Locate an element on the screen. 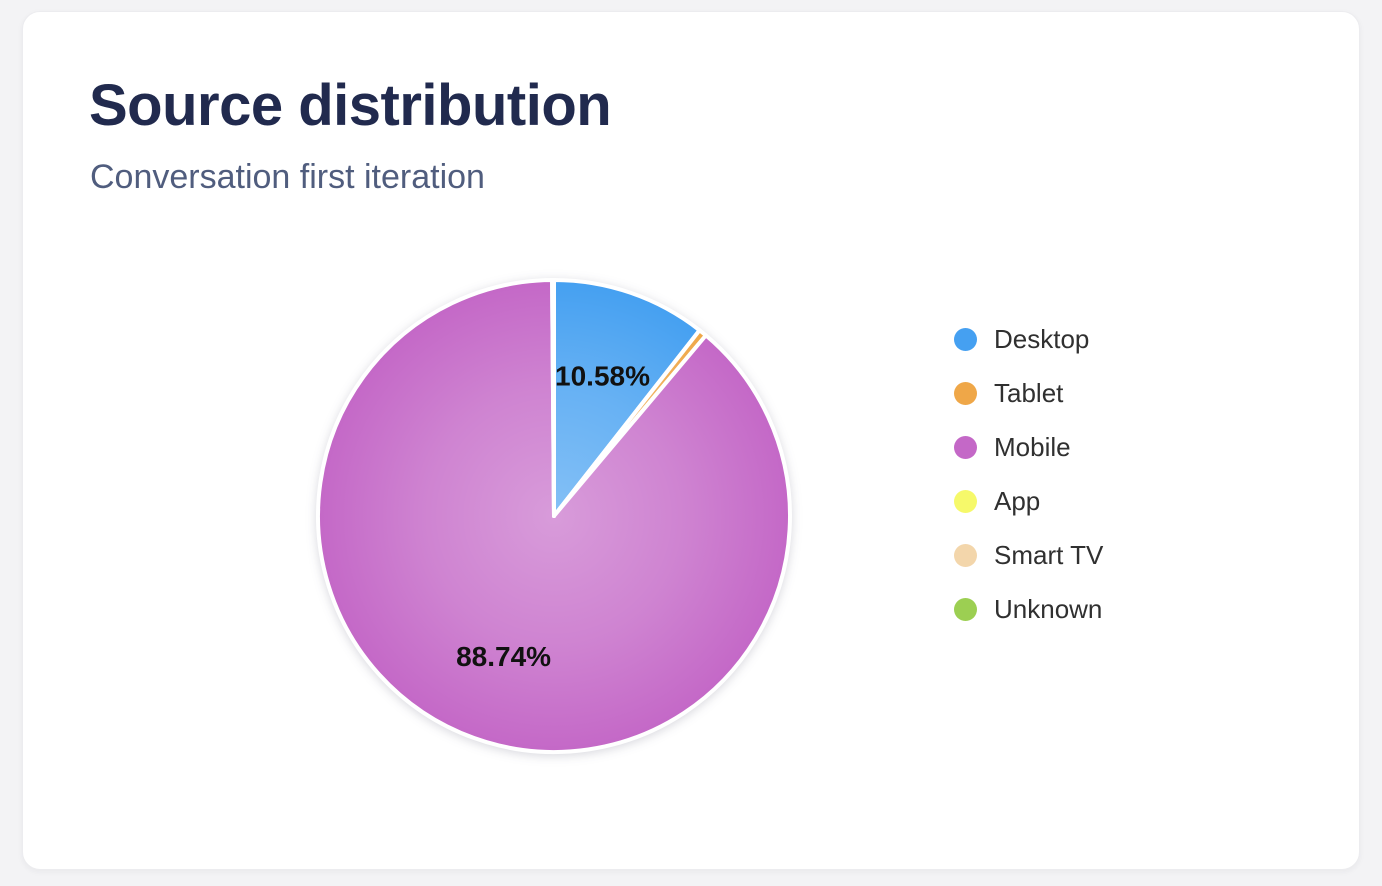 The width and height of the screenshot is (1382, 886). legend-label: Tablet is located at coordinates (1029, 392).